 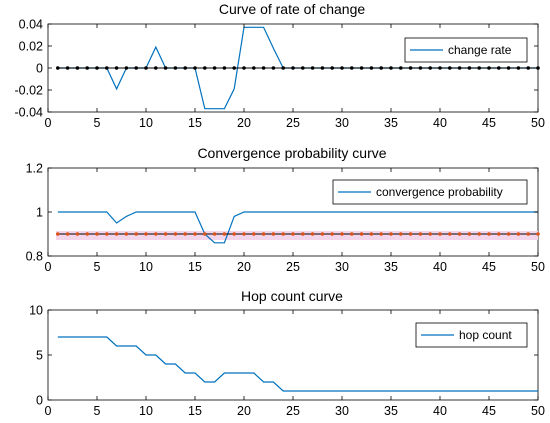 What do you see at coordinates (466, 50) in the screenshot?
I see `legend-rate-of-change: change rate` at bounding box center [466, 50].